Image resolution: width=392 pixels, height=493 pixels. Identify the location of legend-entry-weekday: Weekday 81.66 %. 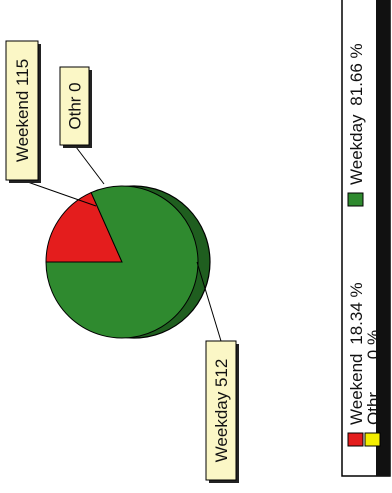
(356, 114).